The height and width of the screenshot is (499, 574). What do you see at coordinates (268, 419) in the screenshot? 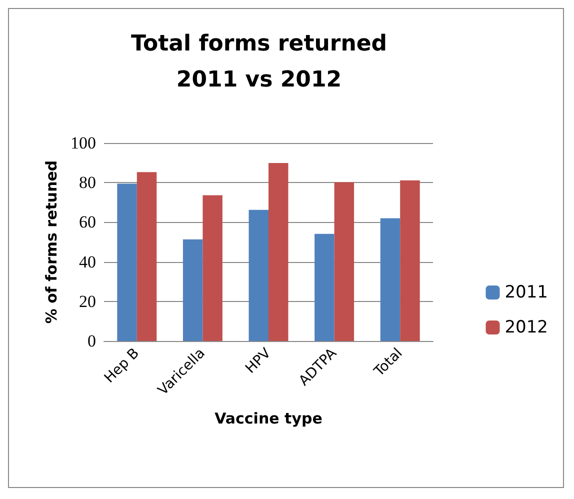
I see `x-axis-title: Vaccine type` at bounding box center [268, 419].